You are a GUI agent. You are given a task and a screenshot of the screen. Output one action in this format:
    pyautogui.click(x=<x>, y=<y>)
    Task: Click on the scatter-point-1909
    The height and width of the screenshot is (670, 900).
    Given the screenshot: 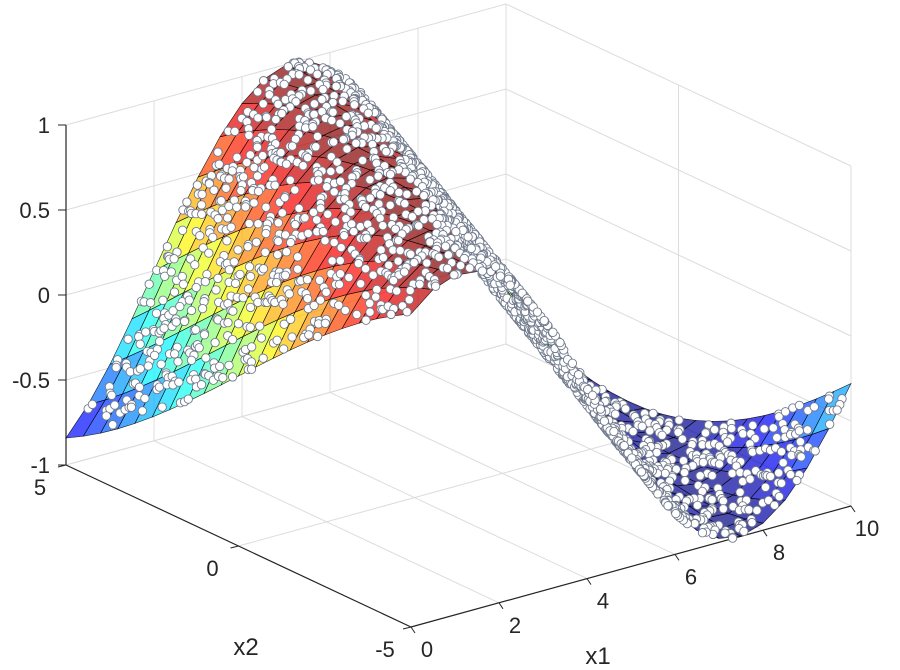 What is the action you would take?
    pyautogui.click(x=400, y=250)
    